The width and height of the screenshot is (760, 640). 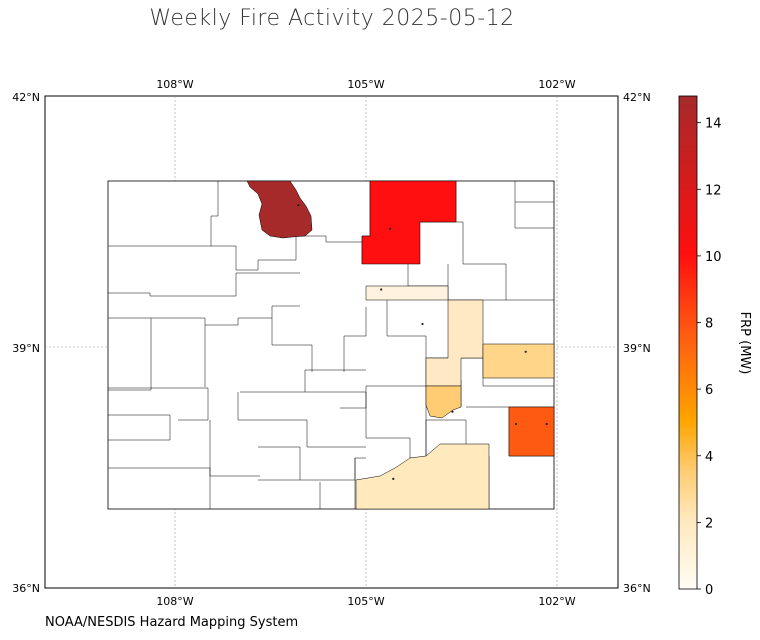 What do you see at coordinates (422, 476) in the screenshot?
I see `county-southern` at bounding box center [422, 476].